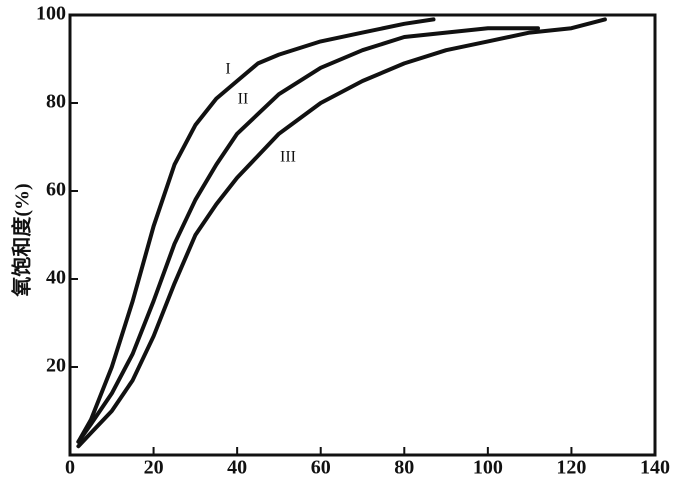 The width and height of the screenshot is (682, 480). I want to click on y-tick-label: 60, so click(56, 190).